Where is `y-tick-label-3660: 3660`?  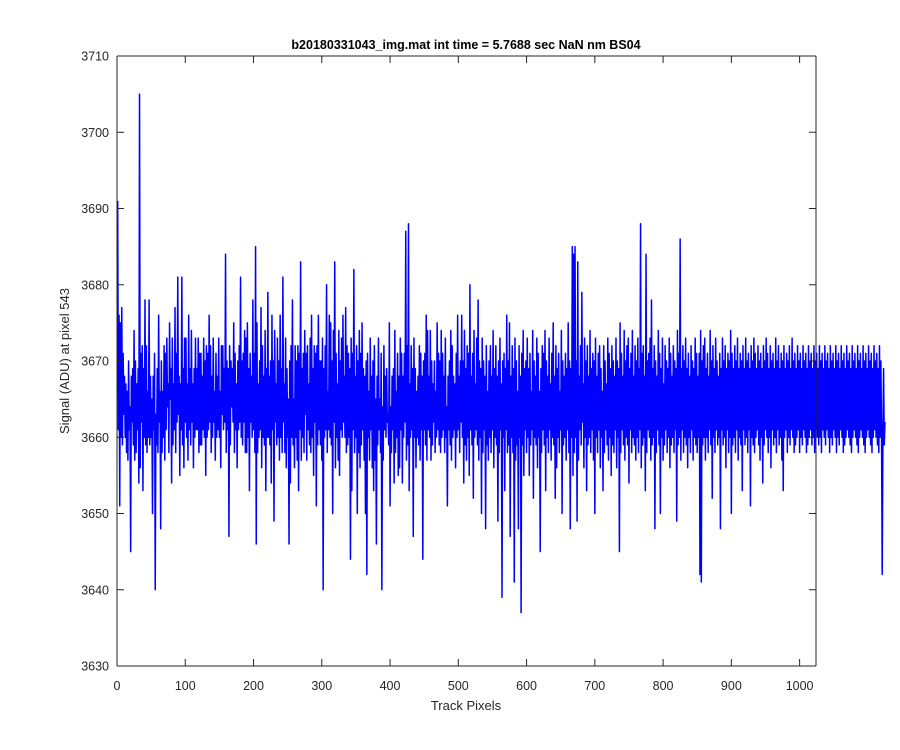 y-tick-label-3660: 3660 is located at coordinates (95, 438).